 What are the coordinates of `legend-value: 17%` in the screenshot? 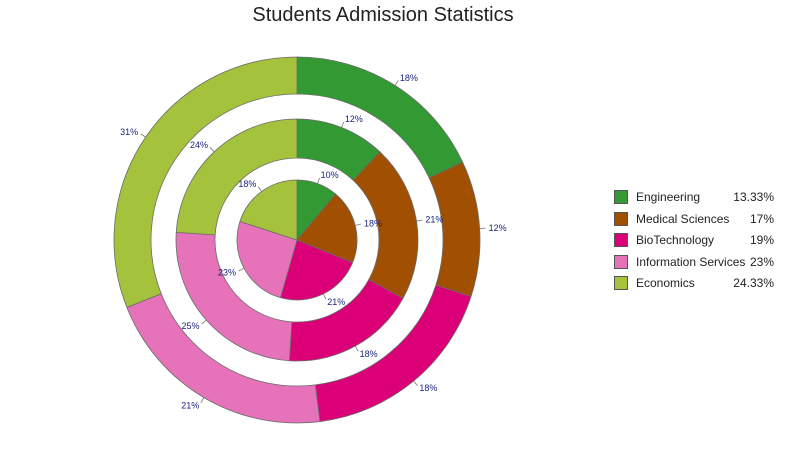 It's located at (761, 218).